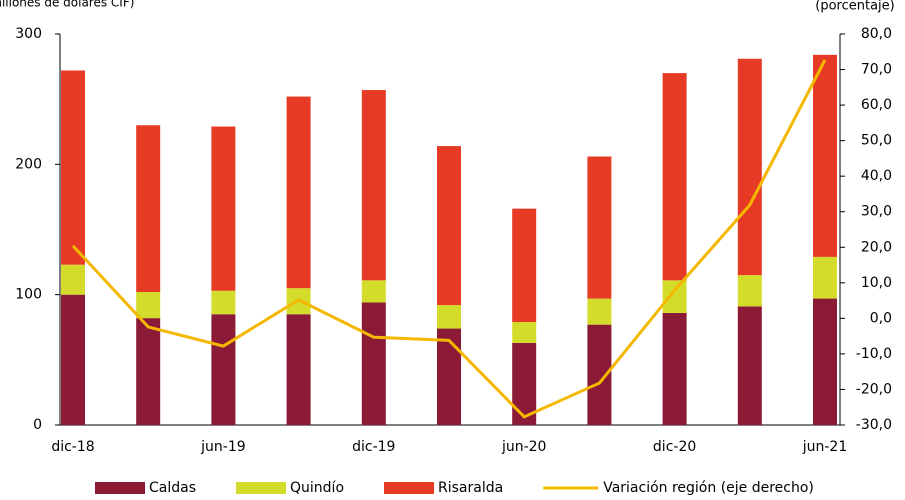 The height and width of the screenshot is (500, 905). I want to click on y2-tick-label: 70,0, so click(876, 70).